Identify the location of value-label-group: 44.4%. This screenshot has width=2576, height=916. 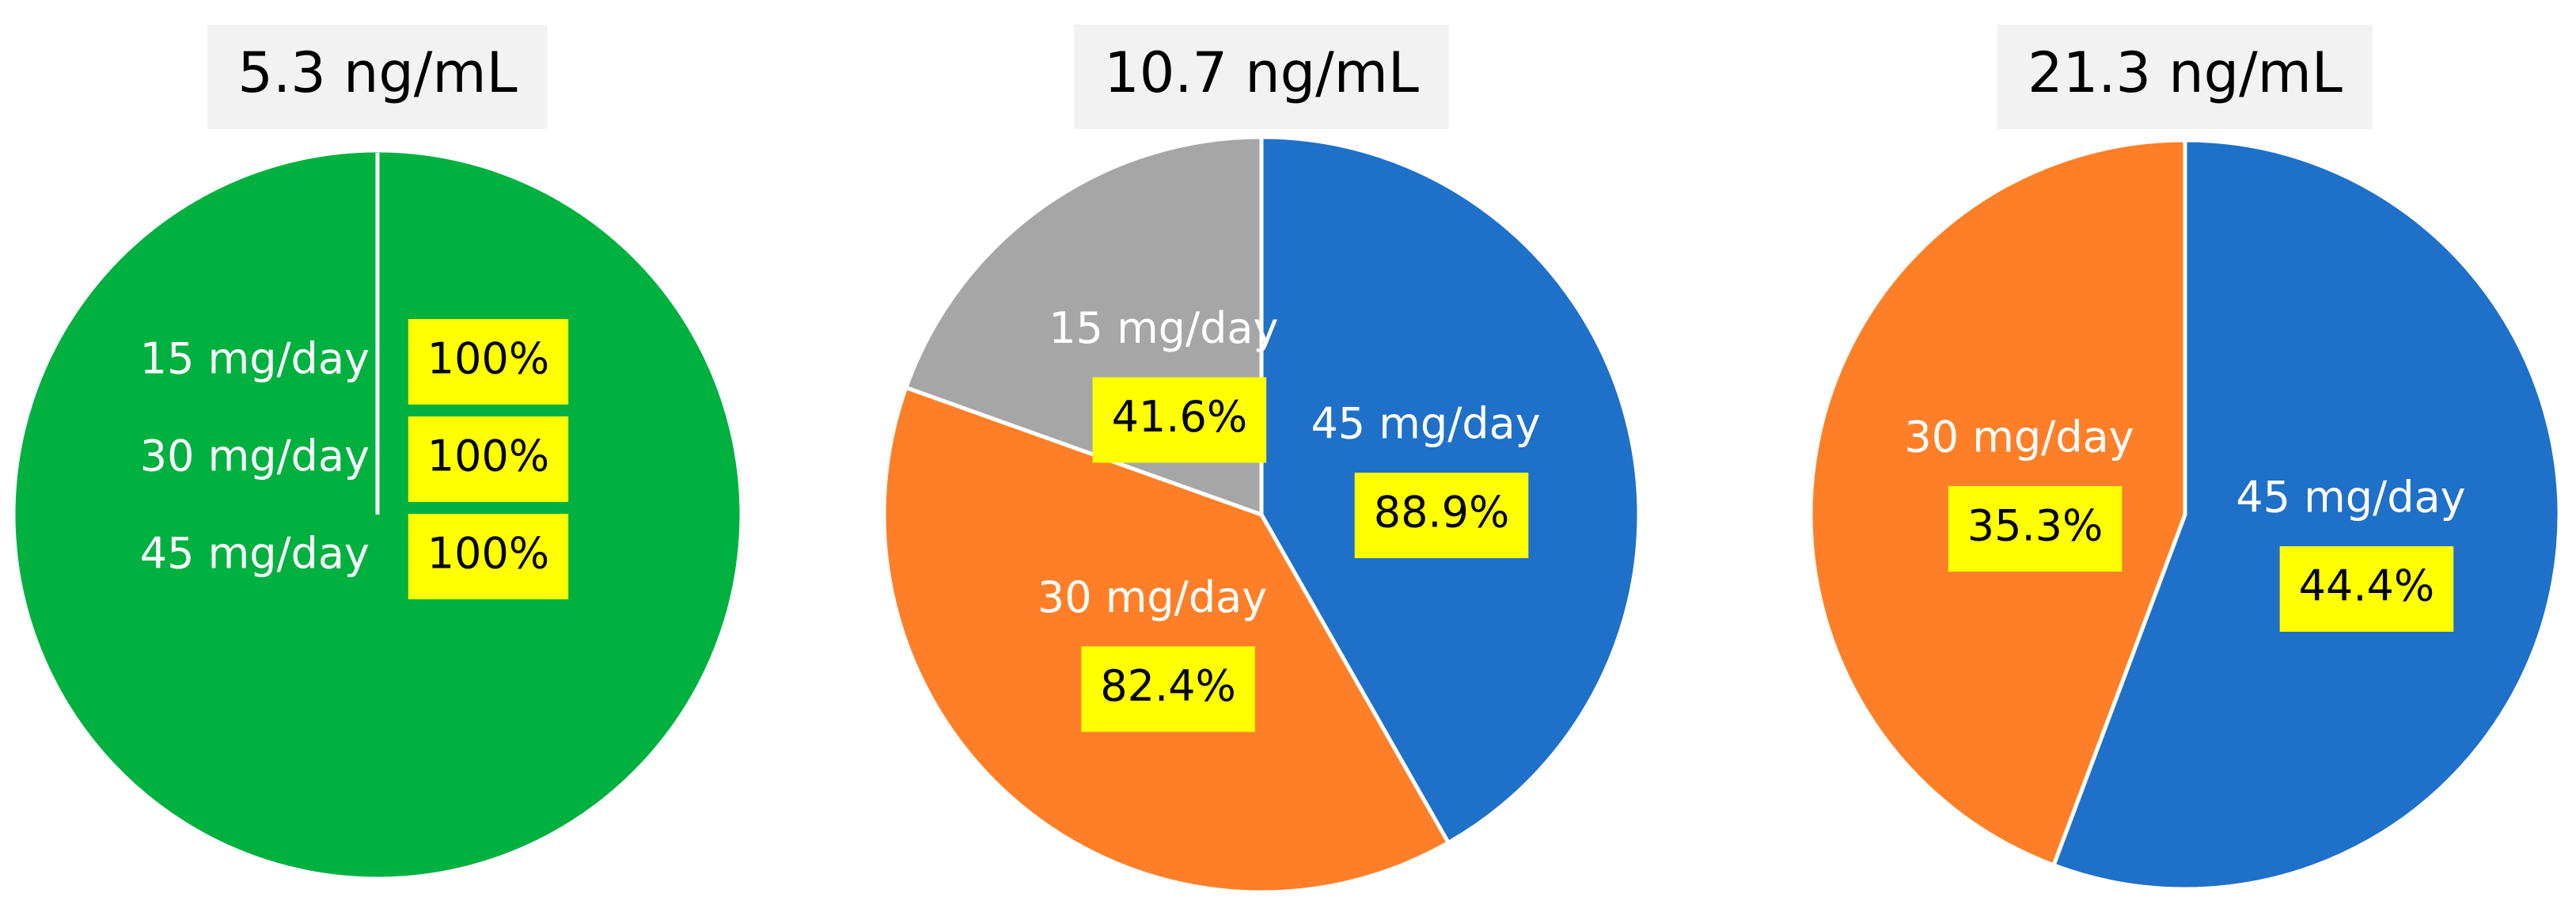
(2366, 588).